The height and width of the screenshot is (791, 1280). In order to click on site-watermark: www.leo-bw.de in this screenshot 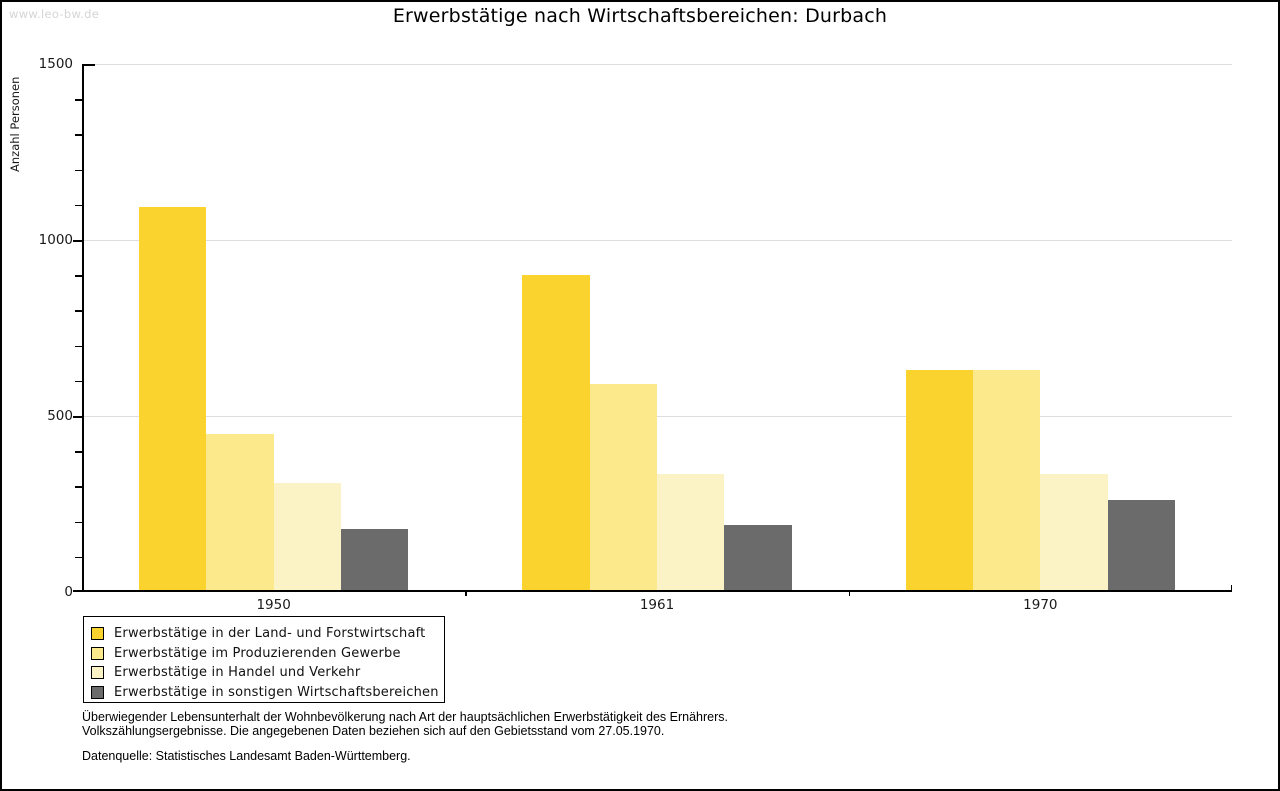, I will do `click(54, 14)`.